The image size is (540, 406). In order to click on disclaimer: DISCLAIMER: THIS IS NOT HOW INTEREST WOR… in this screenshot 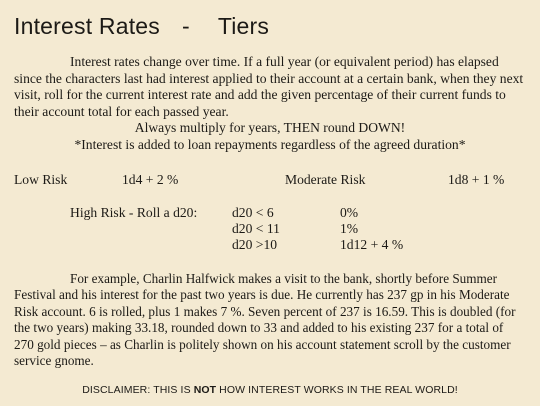, I will do `click(270, 390)`.